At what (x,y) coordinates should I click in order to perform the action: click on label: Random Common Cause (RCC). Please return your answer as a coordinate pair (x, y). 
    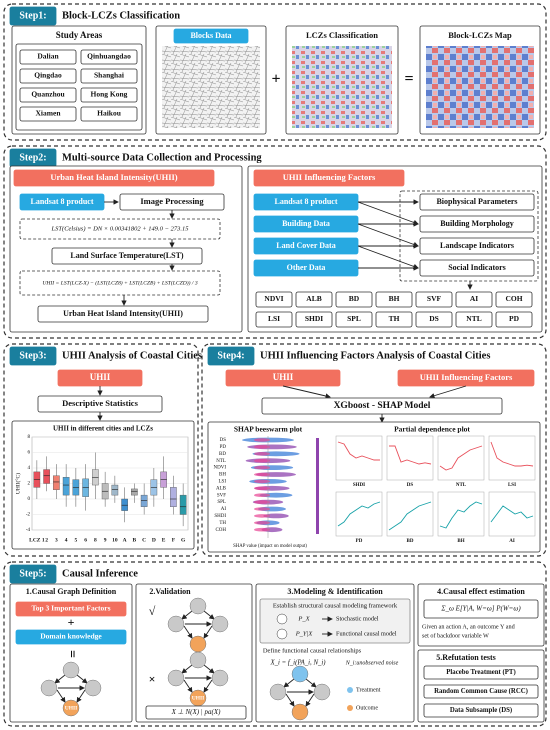
    Looking at the image, I should click on (481, 691).